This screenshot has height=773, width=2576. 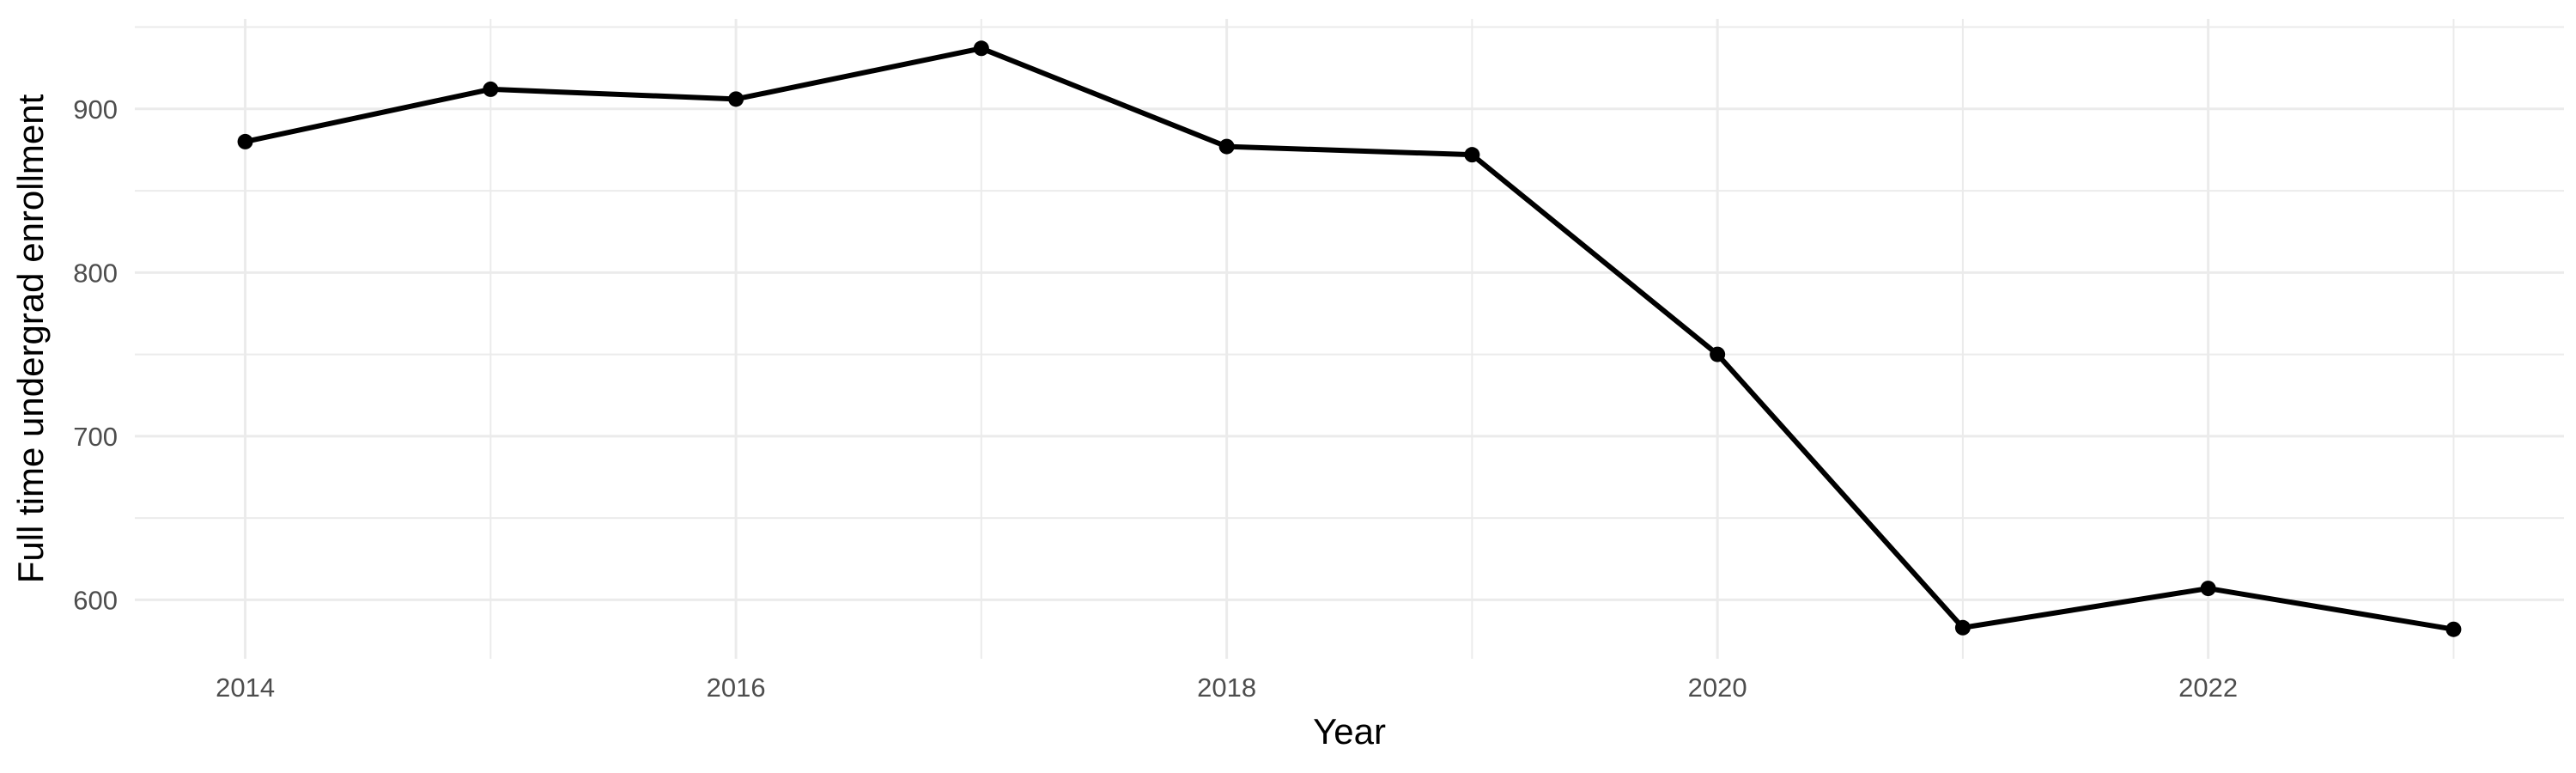 What do you see at coordinates (1349, 731) in the screenshot?
I see `x-axis-title: Year` at bounding box center [1349, 731].